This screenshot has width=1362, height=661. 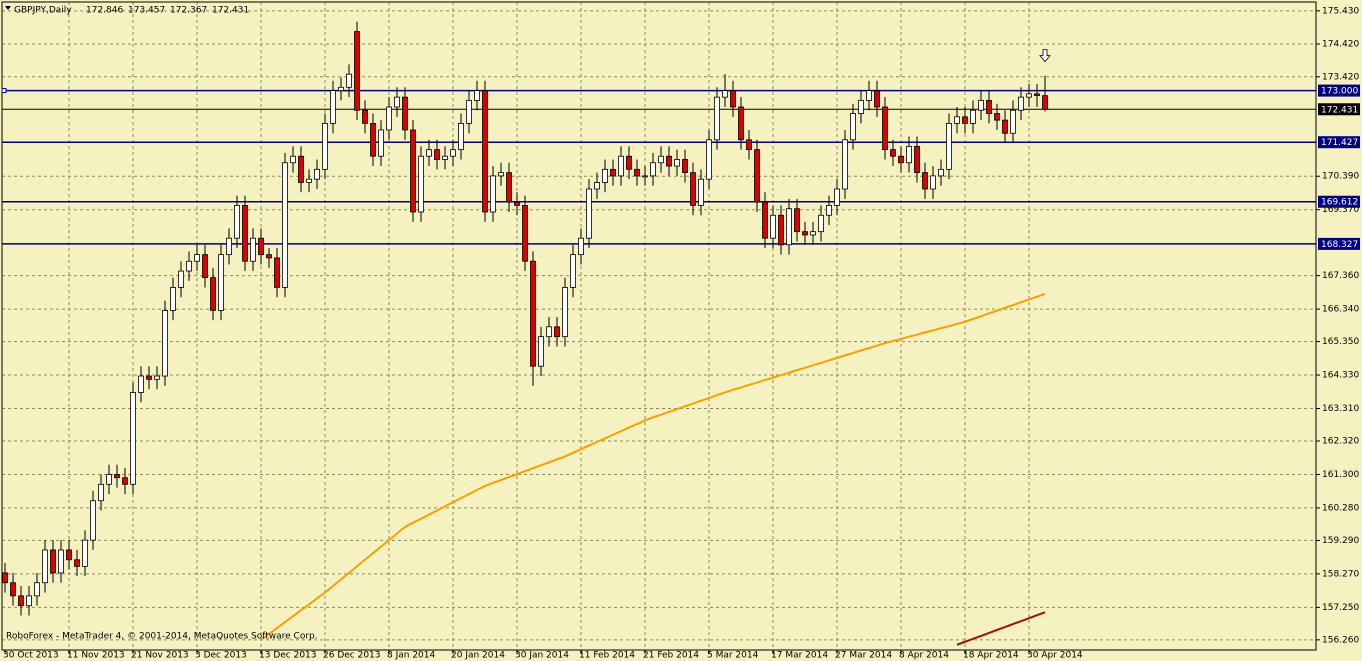 I want to click on y-tick-label: 164.330, so click(x=1340, y=376).